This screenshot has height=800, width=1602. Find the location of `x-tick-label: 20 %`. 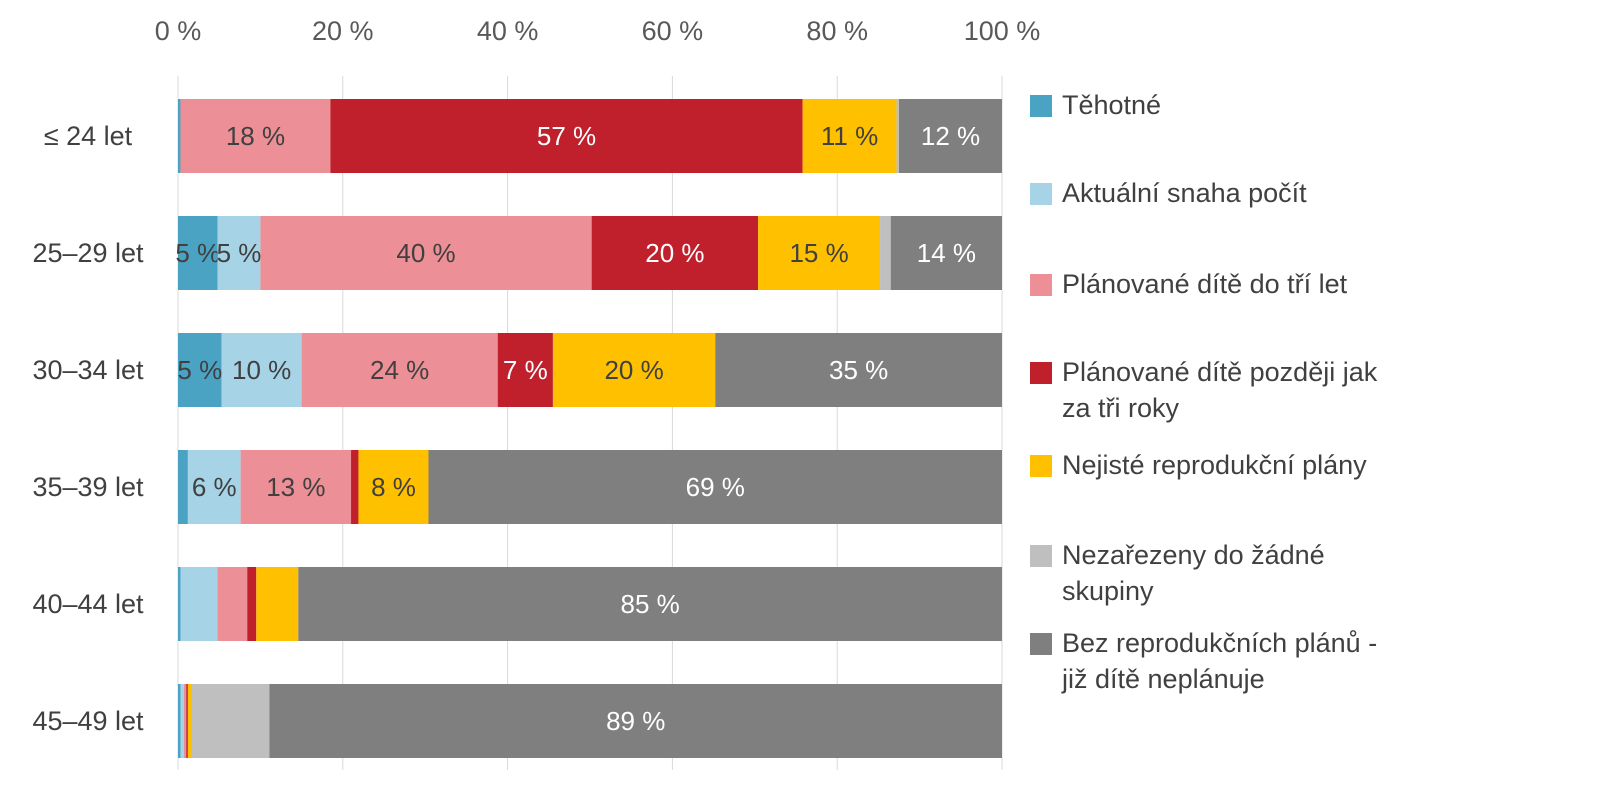

x-tick-label: 20 % is located at coordinates (343, 31).